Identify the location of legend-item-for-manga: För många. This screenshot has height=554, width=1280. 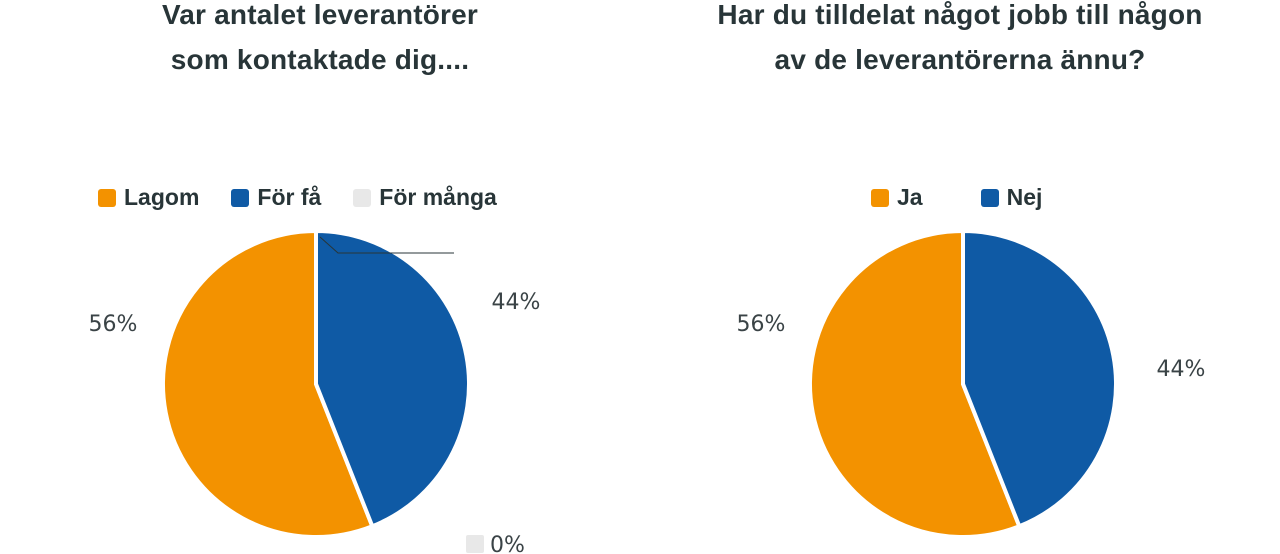
(425, 197).